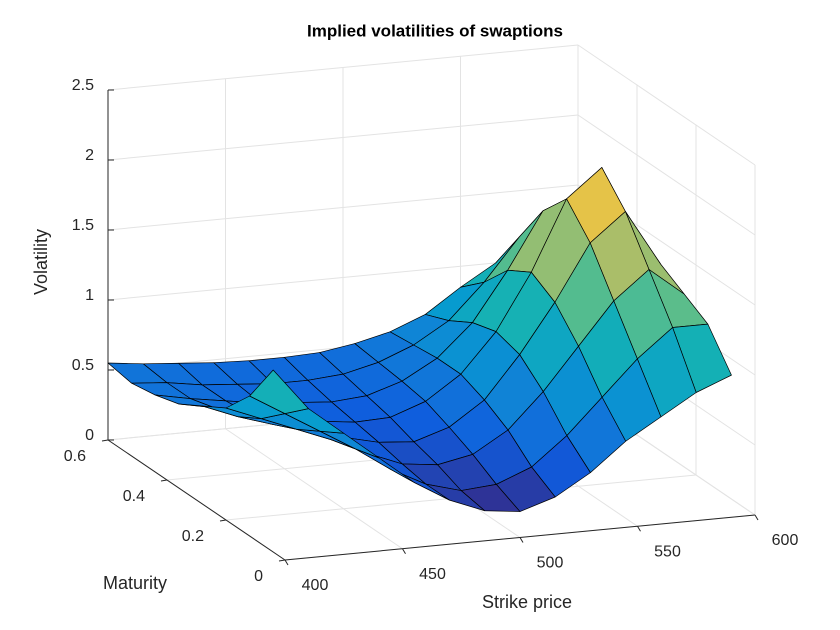  What do you see at coordinates (134, 496) in the screenshot?
I see `y-tick-label: 0.4` at bounding box center [134, 496].